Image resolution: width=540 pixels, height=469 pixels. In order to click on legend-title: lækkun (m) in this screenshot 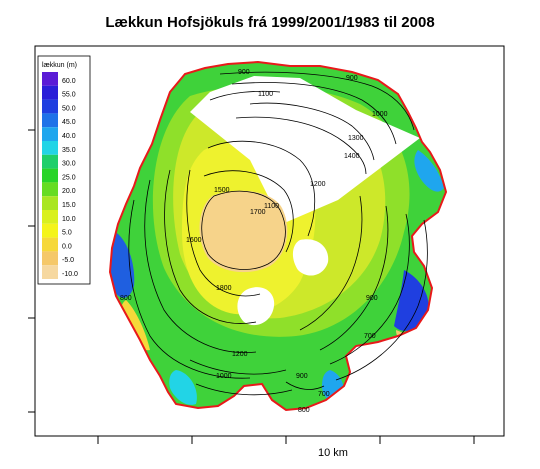, I will do `click(59, 65)`.